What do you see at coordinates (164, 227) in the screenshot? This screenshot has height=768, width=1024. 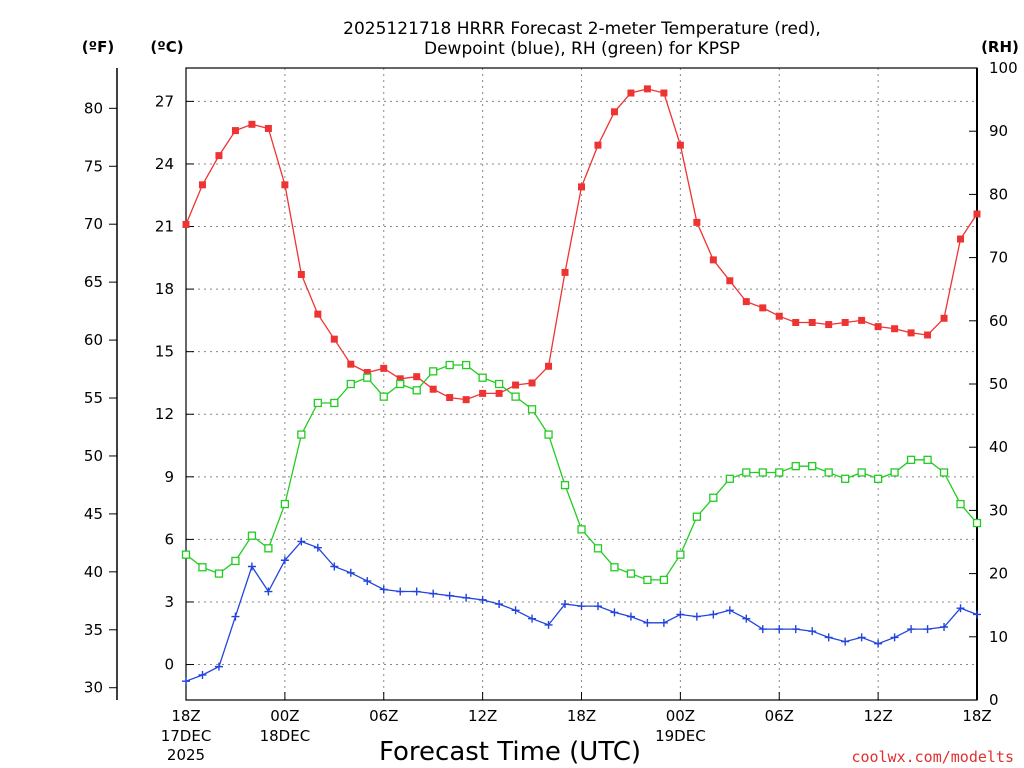 I see `celsius-tick-label: 21` at bounding box center [164, 227].